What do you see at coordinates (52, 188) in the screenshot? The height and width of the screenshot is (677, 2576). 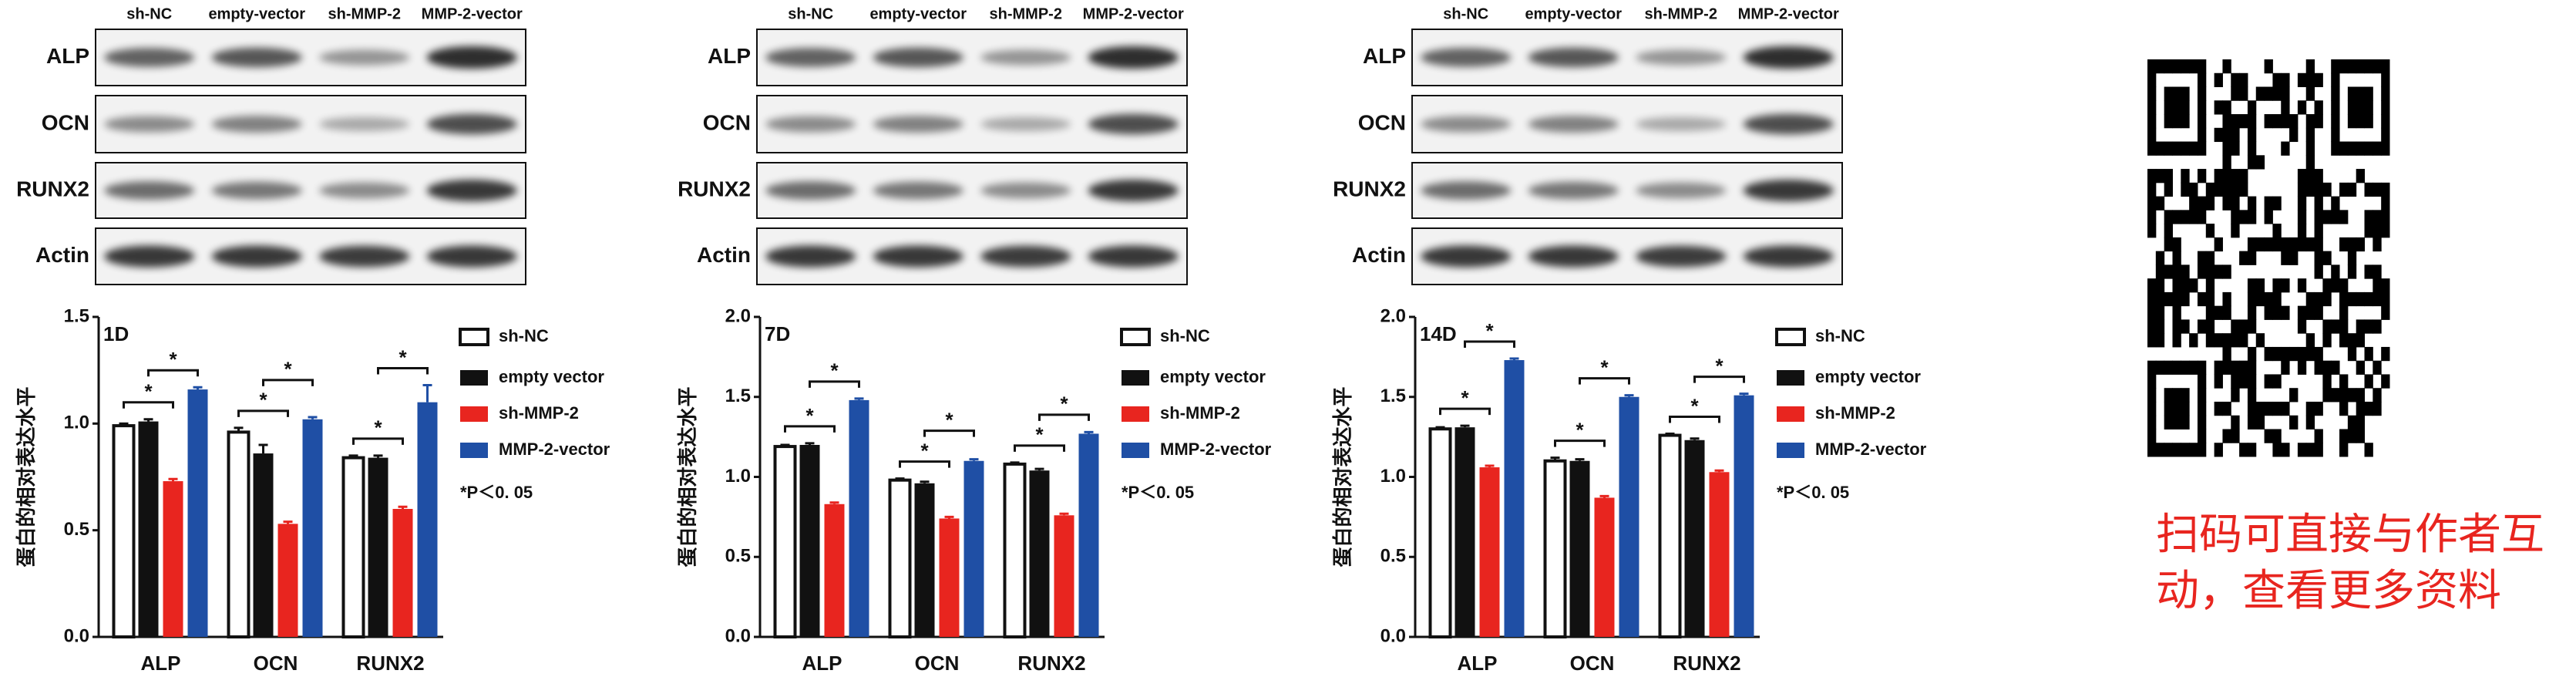 I see `row-label: RUNX2` at bounding box center [52, 188].